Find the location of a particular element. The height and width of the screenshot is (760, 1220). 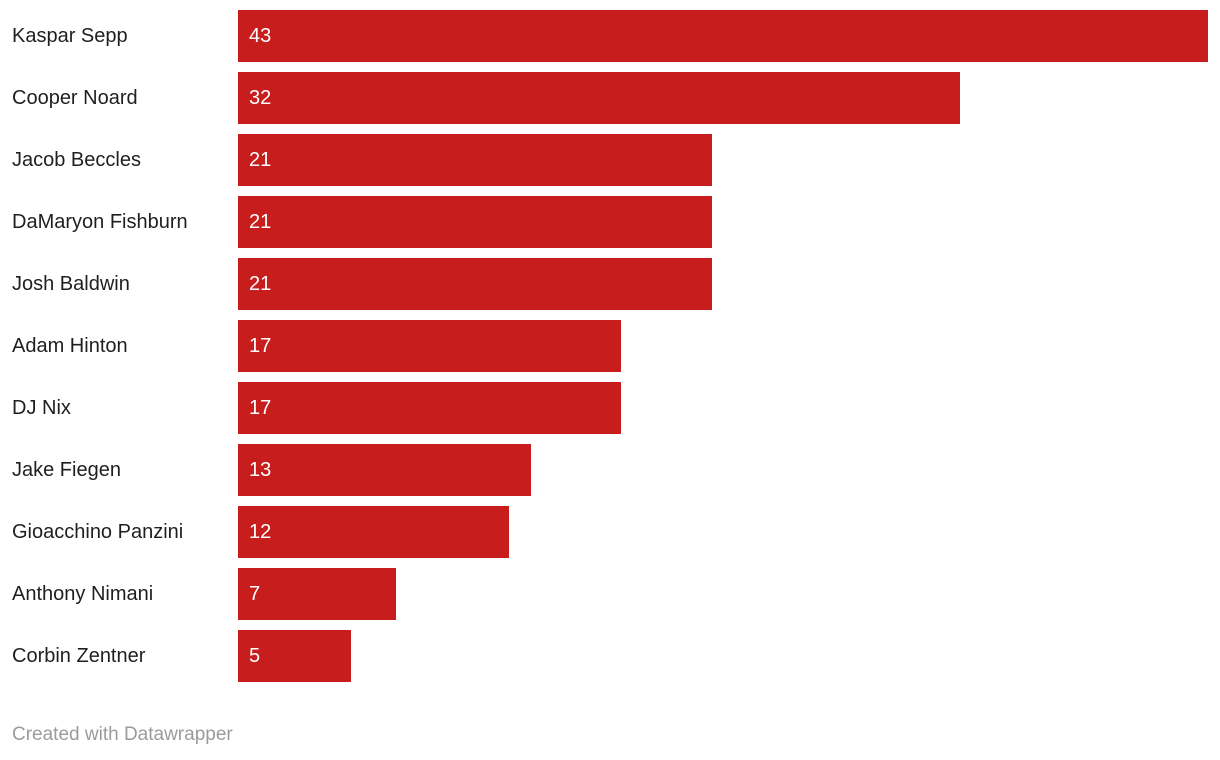

bar: 43 is located at coordinates (723, 36).